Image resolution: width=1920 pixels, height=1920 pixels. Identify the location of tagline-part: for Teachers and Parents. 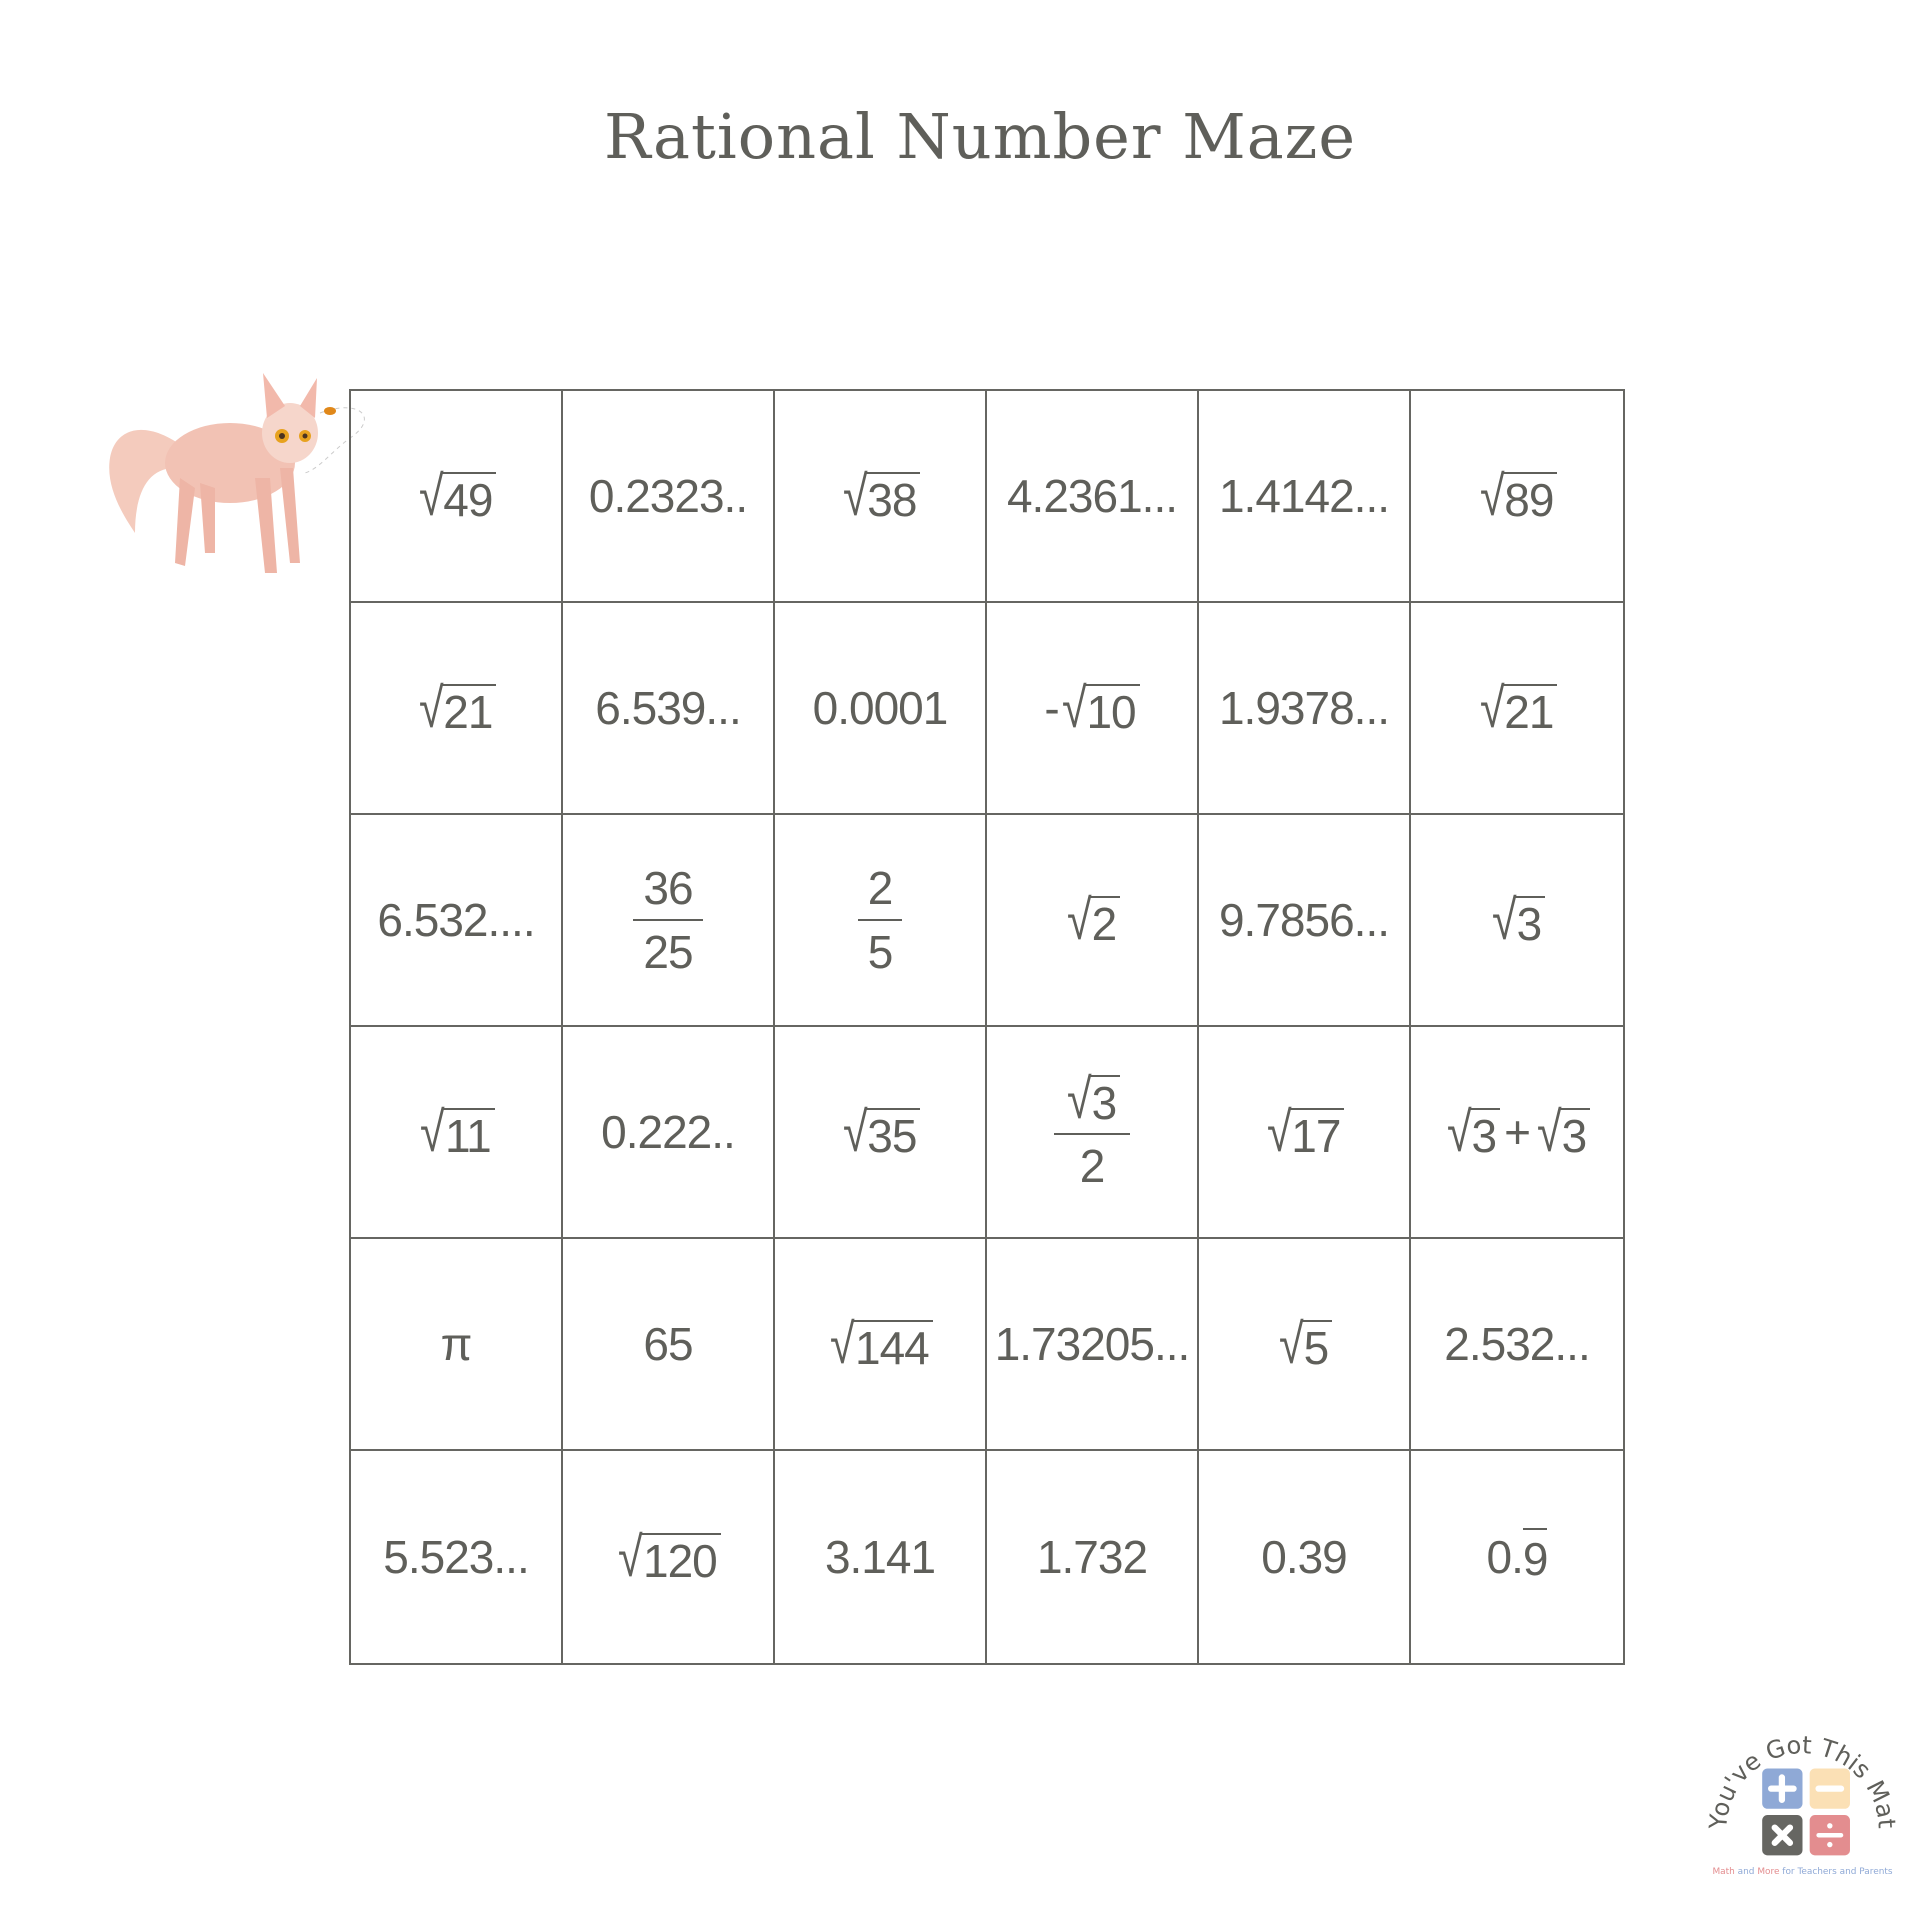
(1835, 1872).